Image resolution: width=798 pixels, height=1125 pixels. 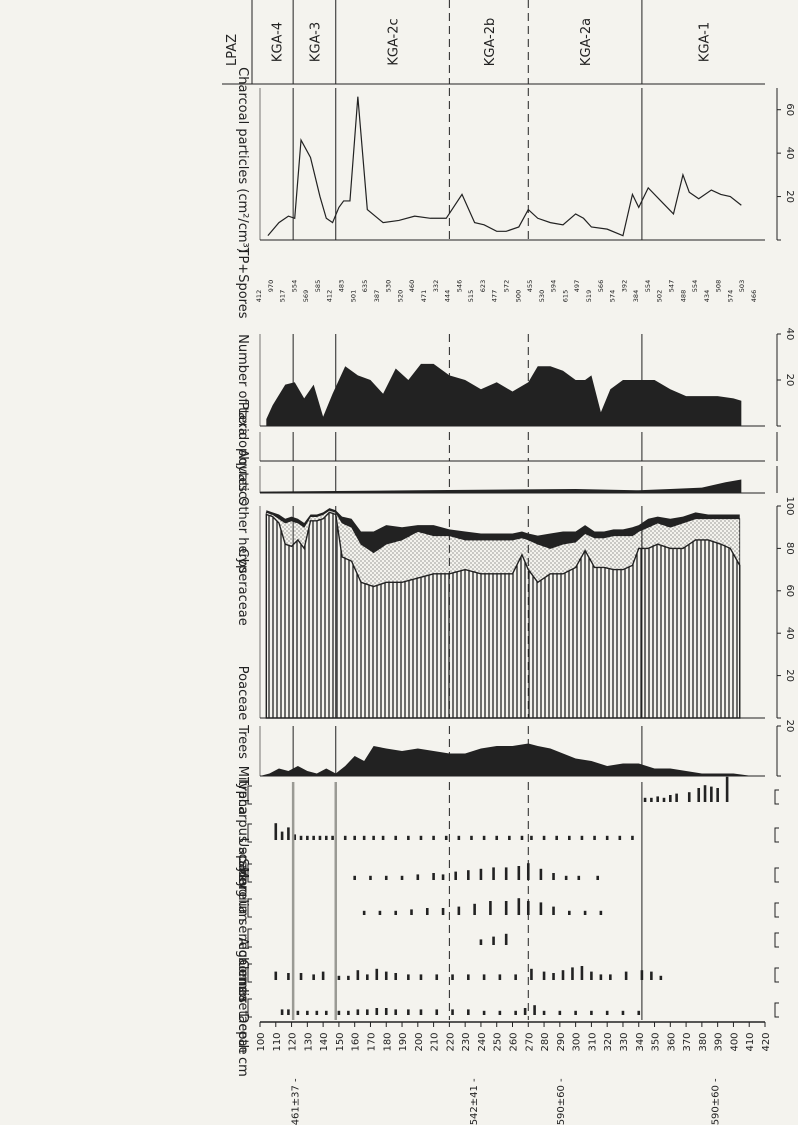 What do you see at coordinates (577, 286) in the screenshot?
I see `count-value: 497` at bounding box center [577, 286].